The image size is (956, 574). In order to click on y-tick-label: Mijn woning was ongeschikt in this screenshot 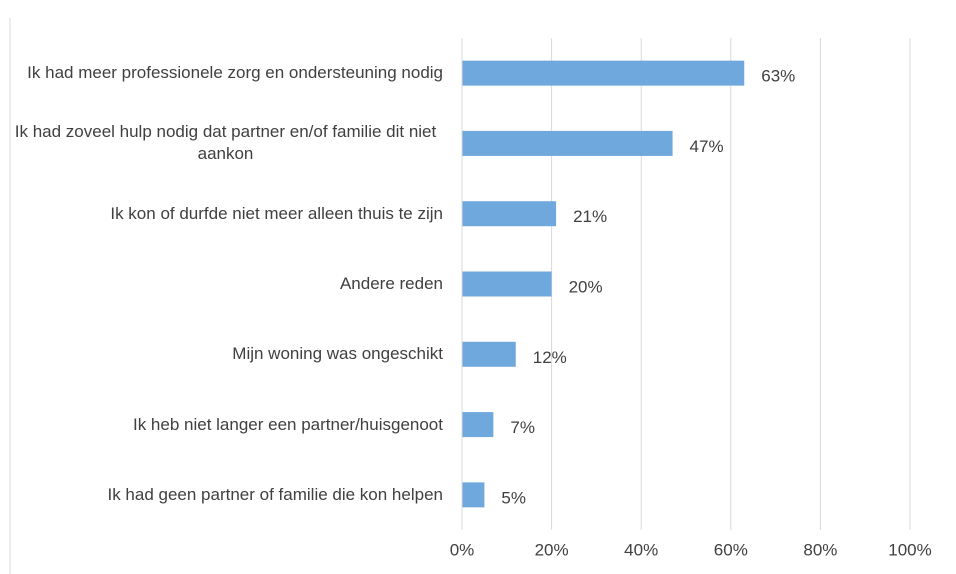, I will do `click(337, 354)`.